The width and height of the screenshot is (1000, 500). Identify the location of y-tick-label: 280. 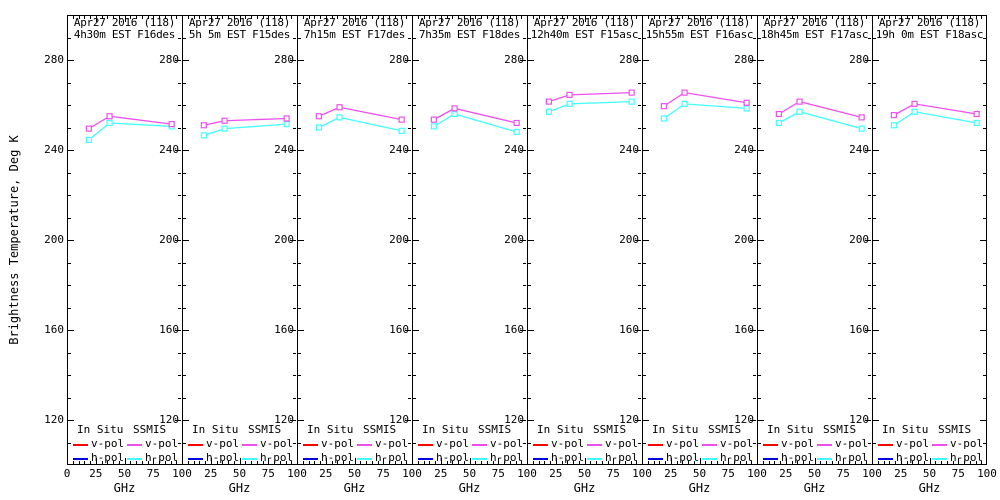
(54, 59).